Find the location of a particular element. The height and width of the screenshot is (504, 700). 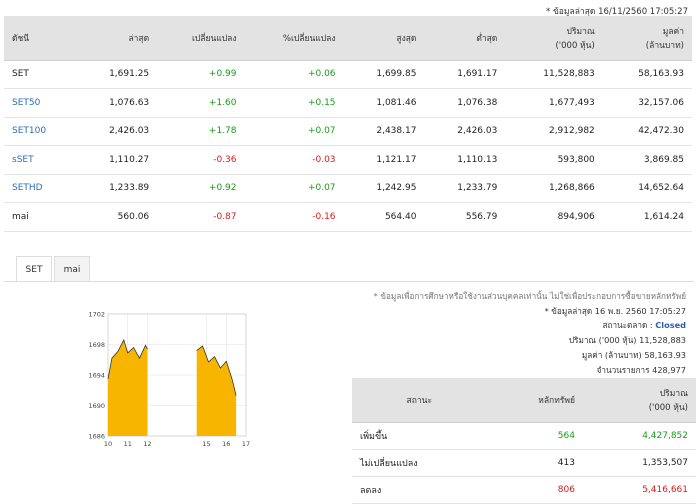

tab-divider is located at coordinates (349, 281).